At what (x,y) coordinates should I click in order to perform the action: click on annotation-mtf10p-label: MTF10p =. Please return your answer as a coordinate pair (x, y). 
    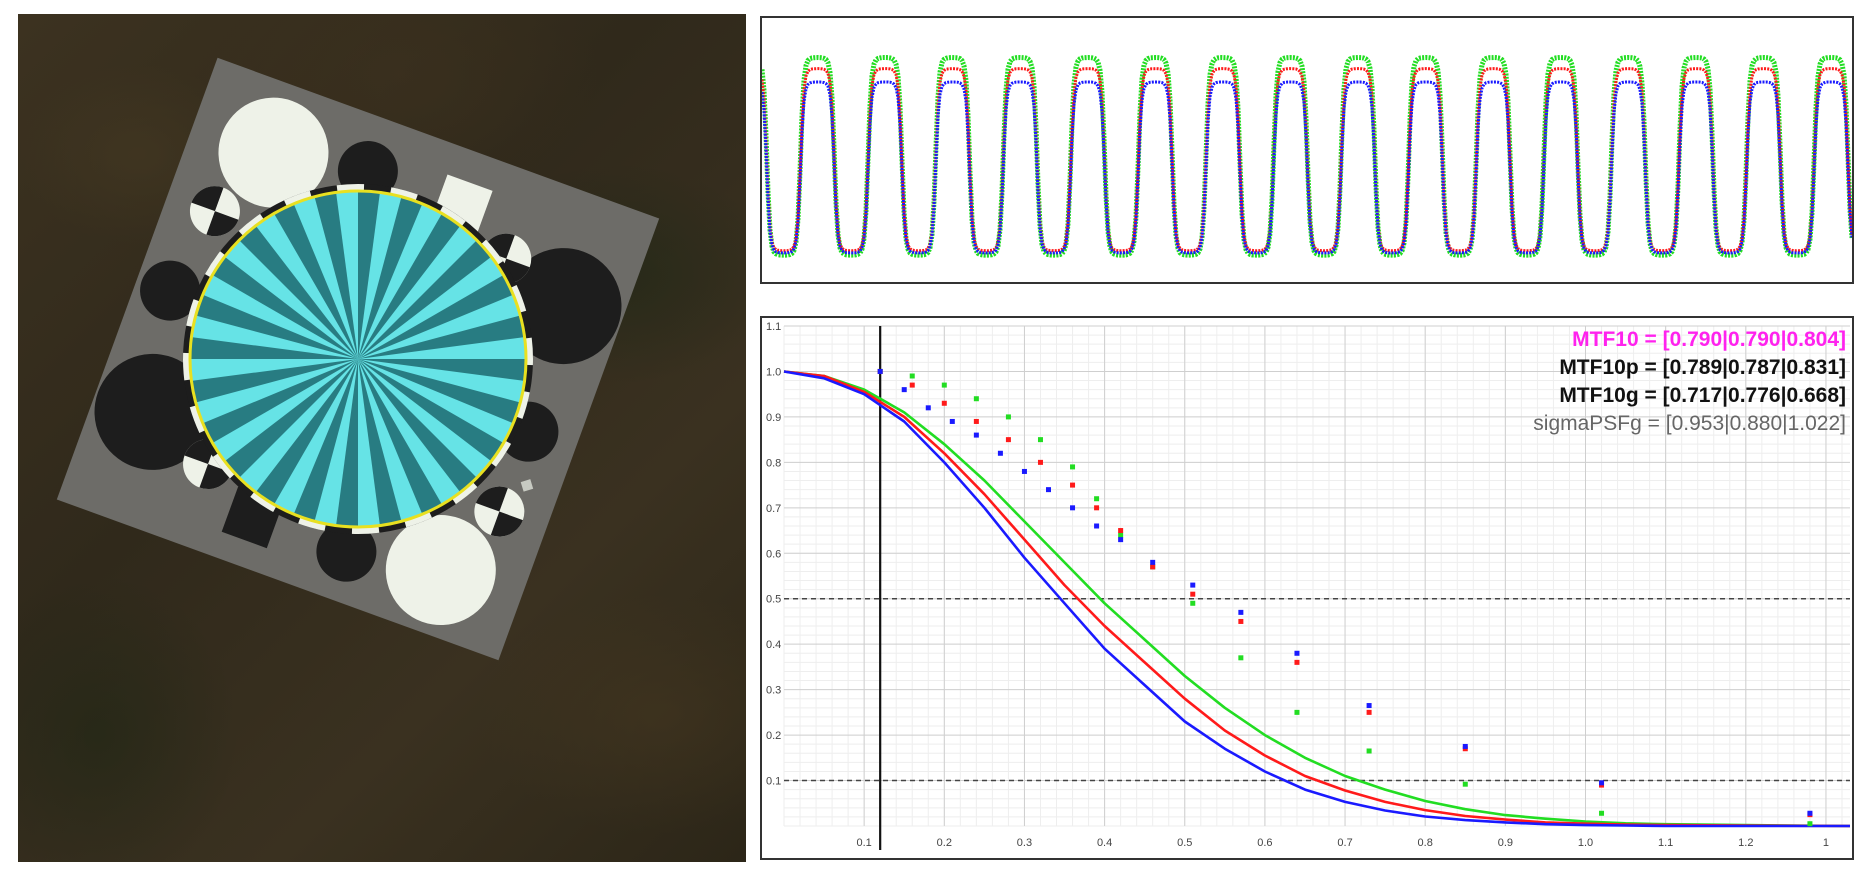
    Looking at the image, I should click on (1610, 367).